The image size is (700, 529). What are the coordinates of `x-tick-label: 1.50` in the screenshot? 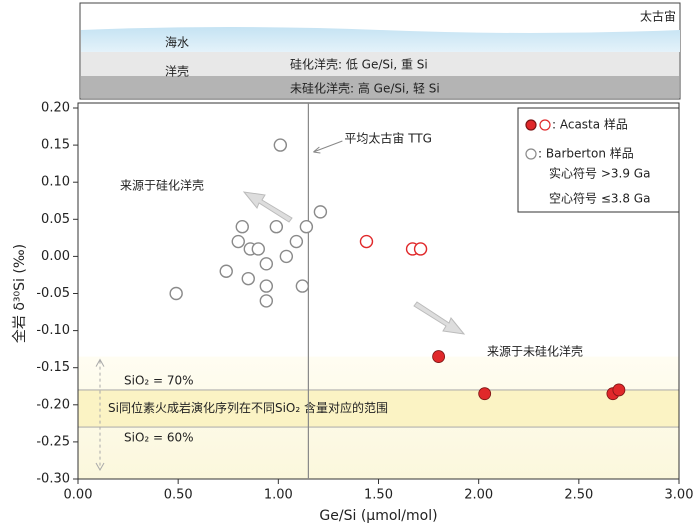 It's located at (378, 495).